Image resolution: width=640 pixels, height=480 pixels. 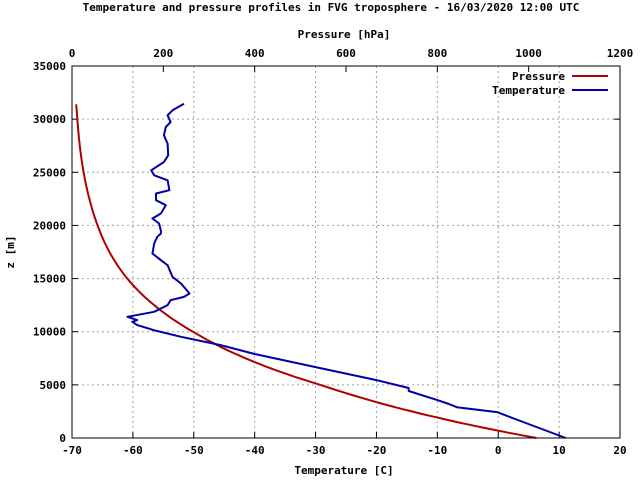 I want to click on x2-tick-label: 1200, so click(x=620, y=53).